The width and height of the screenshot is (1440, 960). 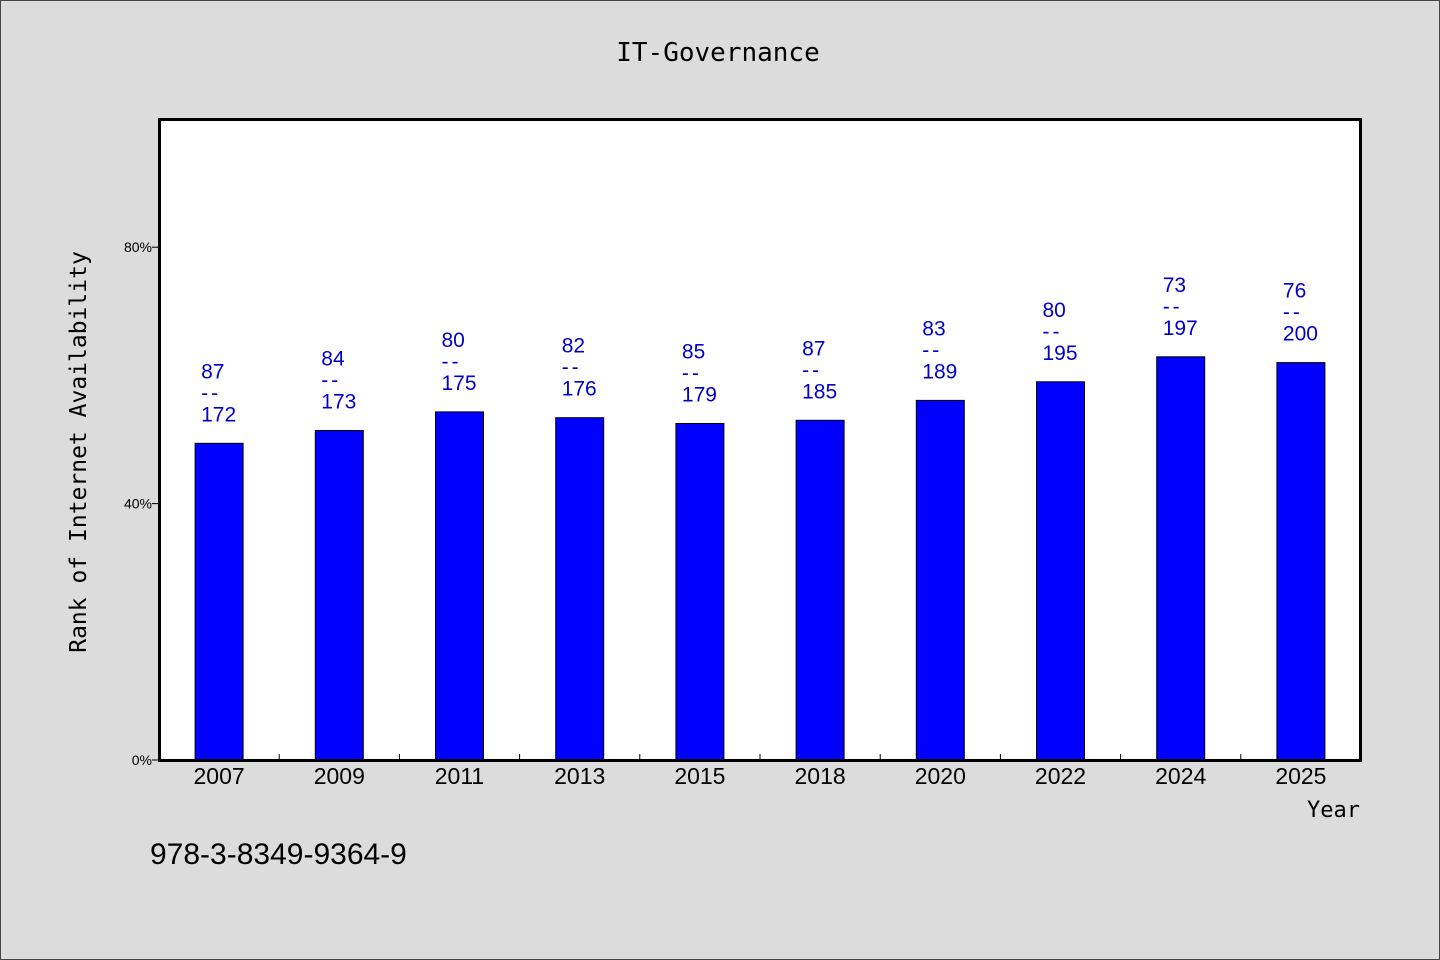 I want to click on data-label-2011-value: 80, so click(x=453, y=340).